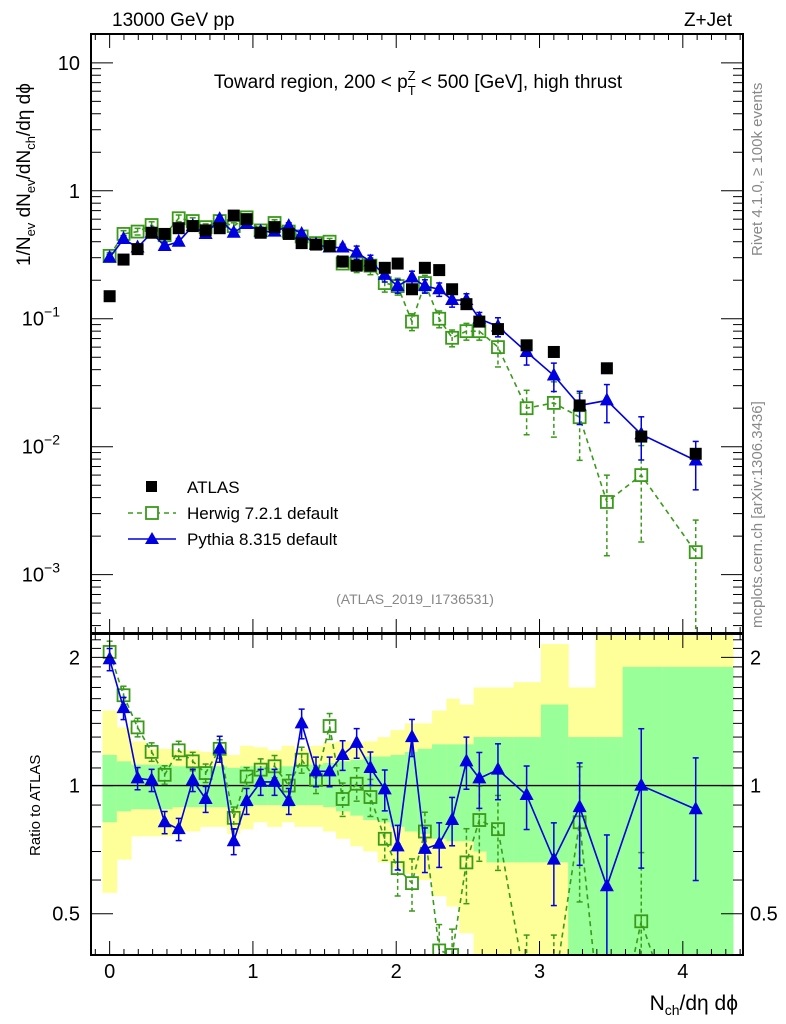 This screenshot has height=1024, width=786. Describe the element at coordinates (173, 20) in the screenshot. I see `header-left: 13000 GeV pp` at that location.